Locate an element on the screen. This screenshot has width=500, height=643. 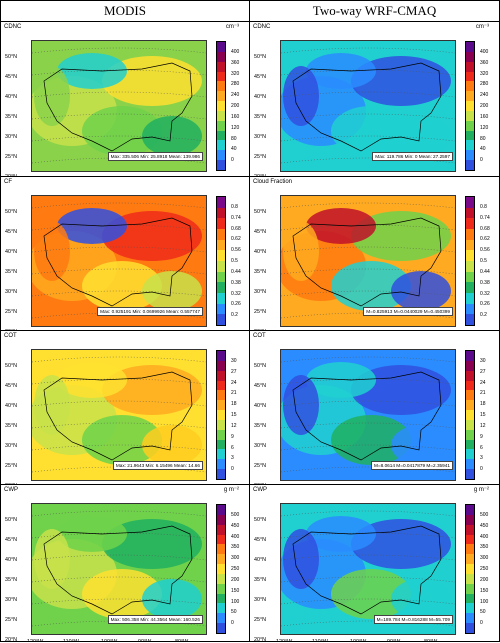
colorbar-tick: 9 is located at coordinates (481, 436).